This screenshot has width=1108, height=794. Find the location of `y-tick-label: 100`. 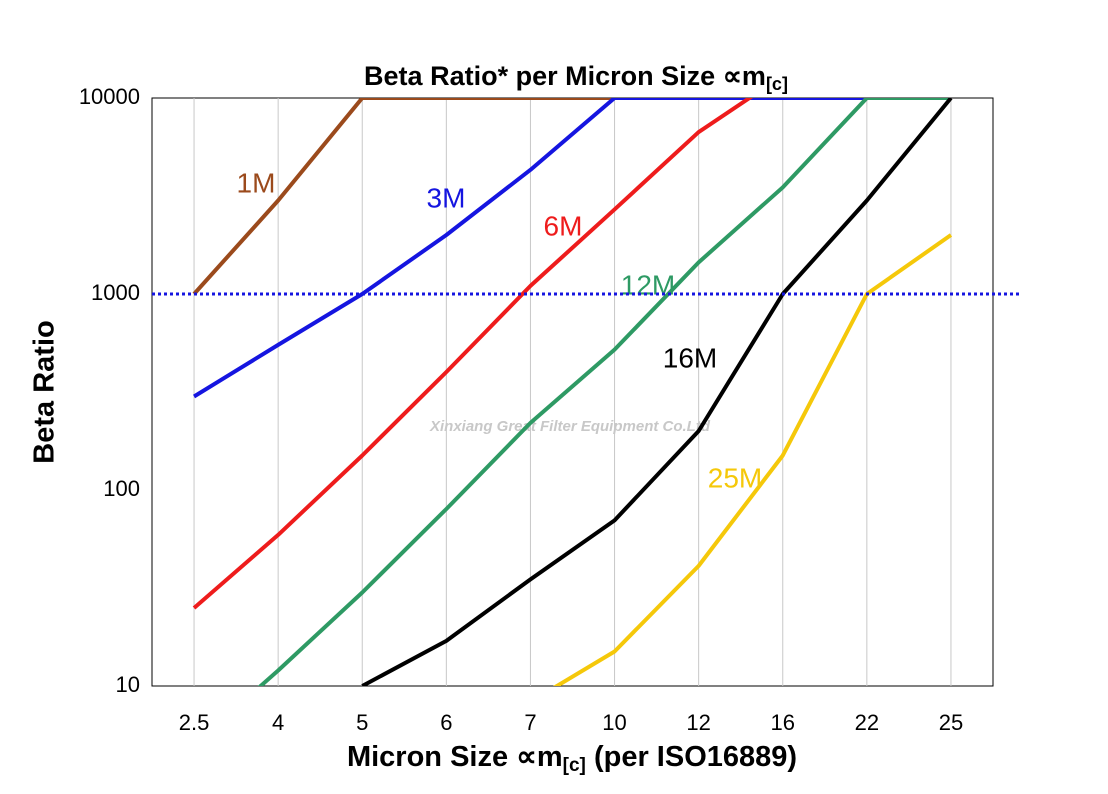

y-tick-label: 100 is located at coordinates (121, 488).